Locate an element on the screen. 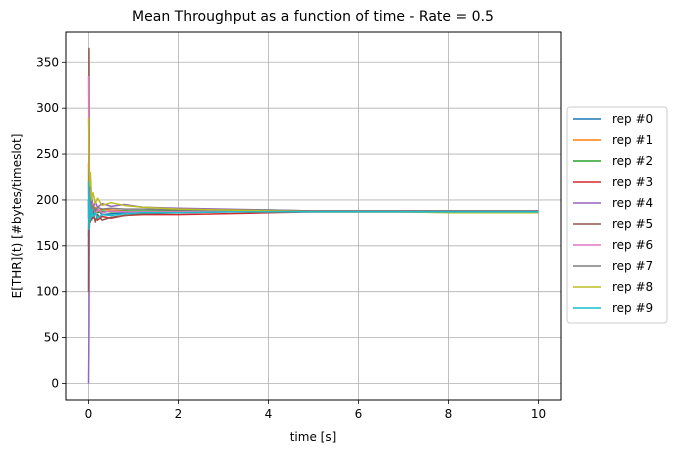 The image size is (676, 453). legend-label: rep #6 is located at coordinates (632, 245).